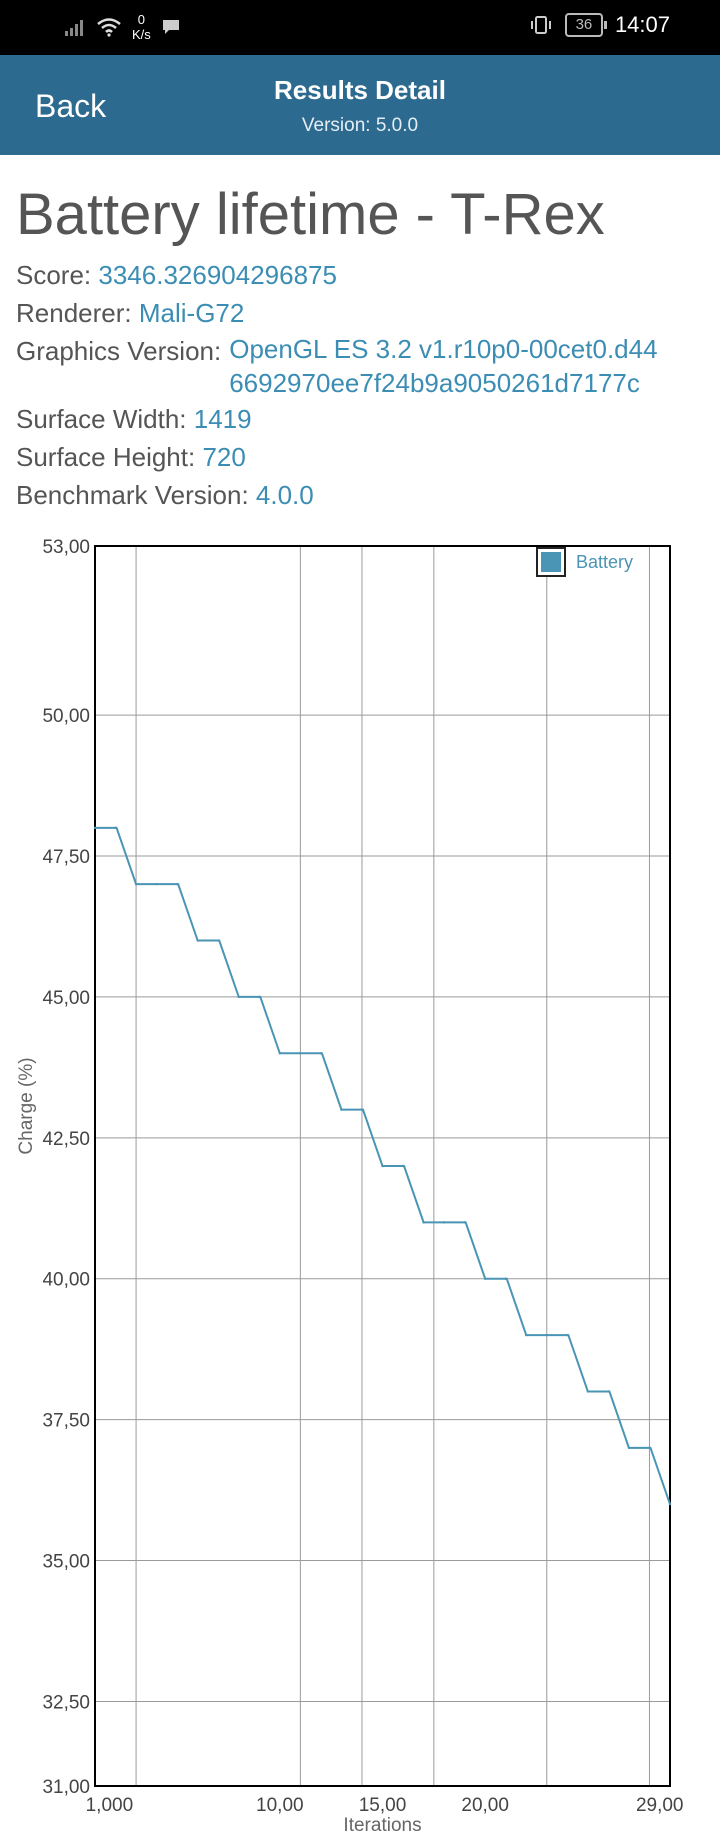 The height and width of the screenshot is (1840, 720). I want to click on status-time: 14:07, so click(642, 24).